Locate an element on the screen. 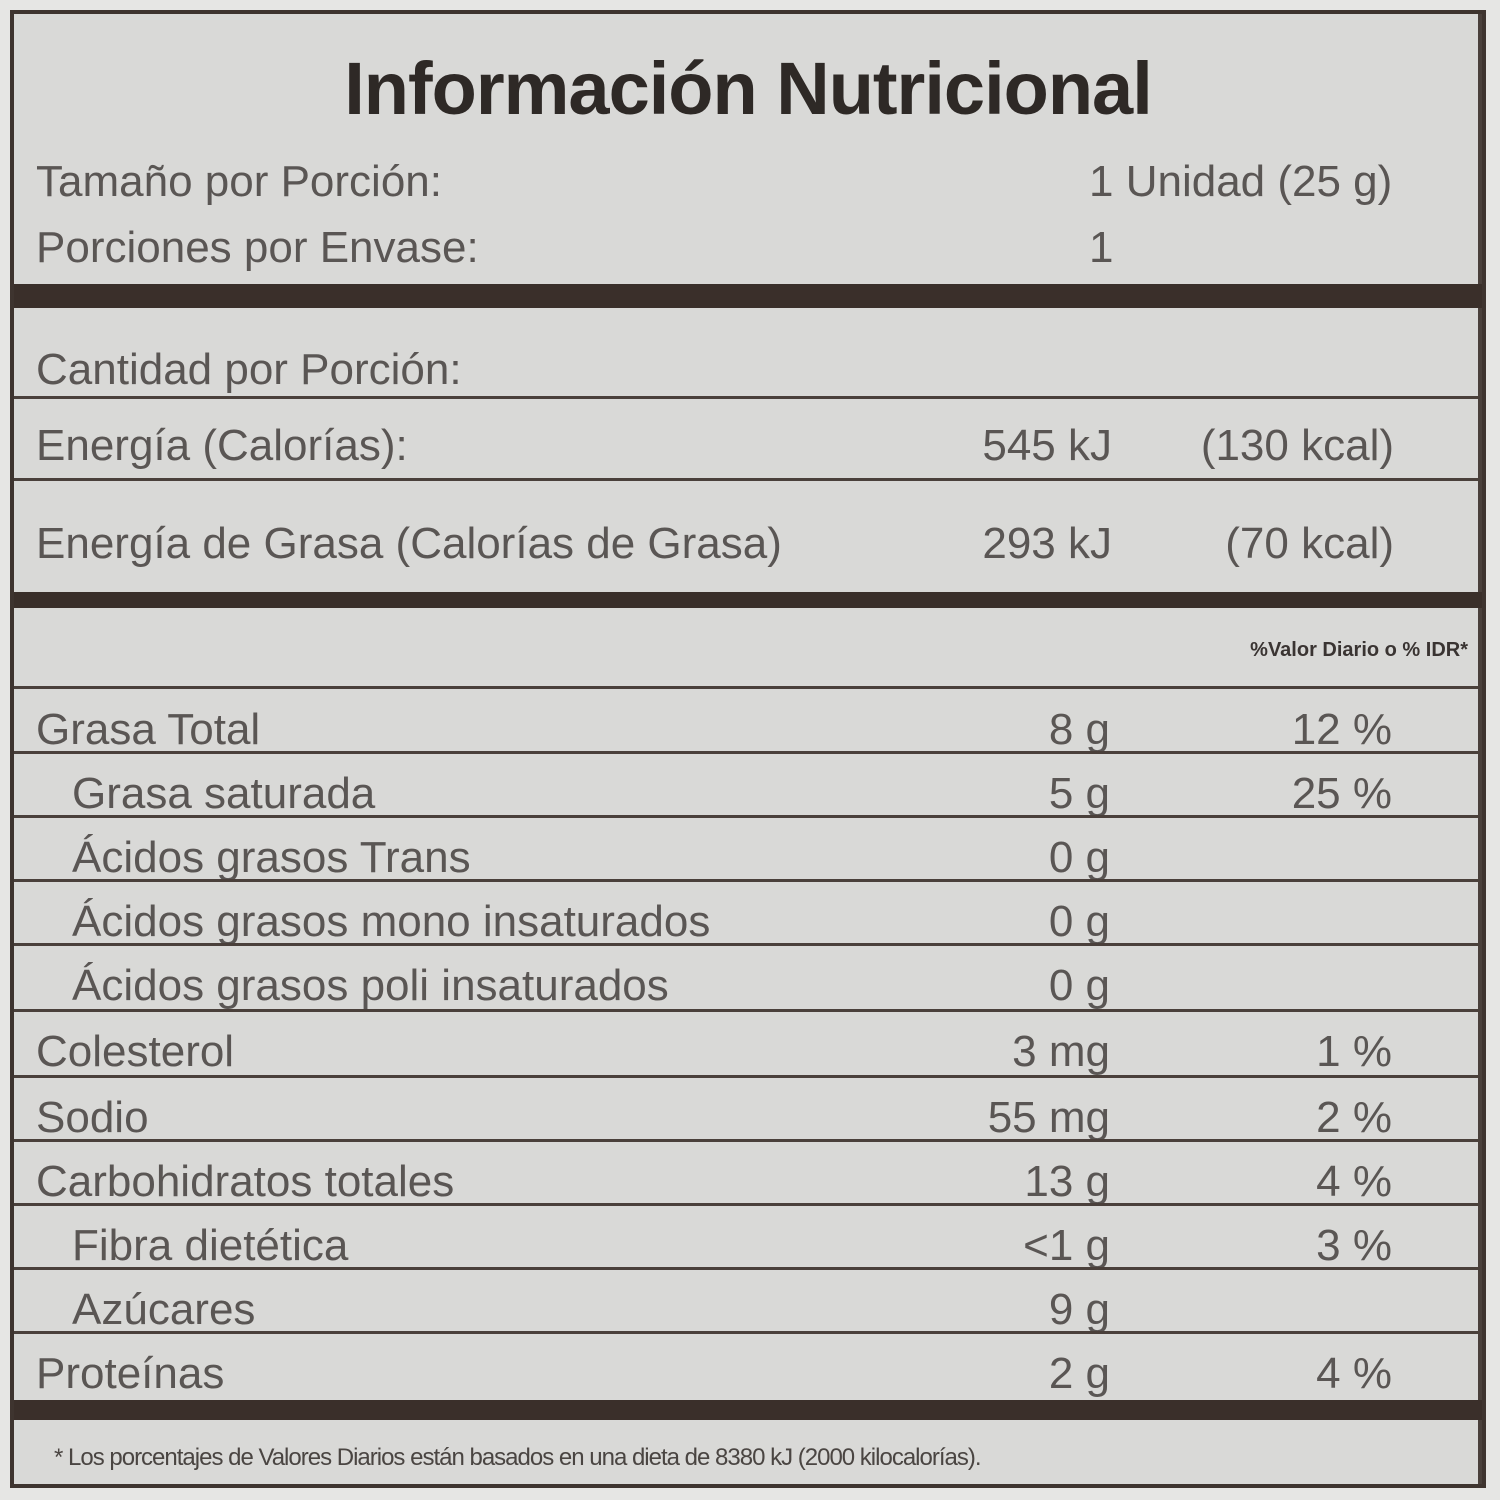 The height and width of the screenshot is (1500, 1500). nutrient-daily-value: 3 % is located at coordinates (1354, 1245).